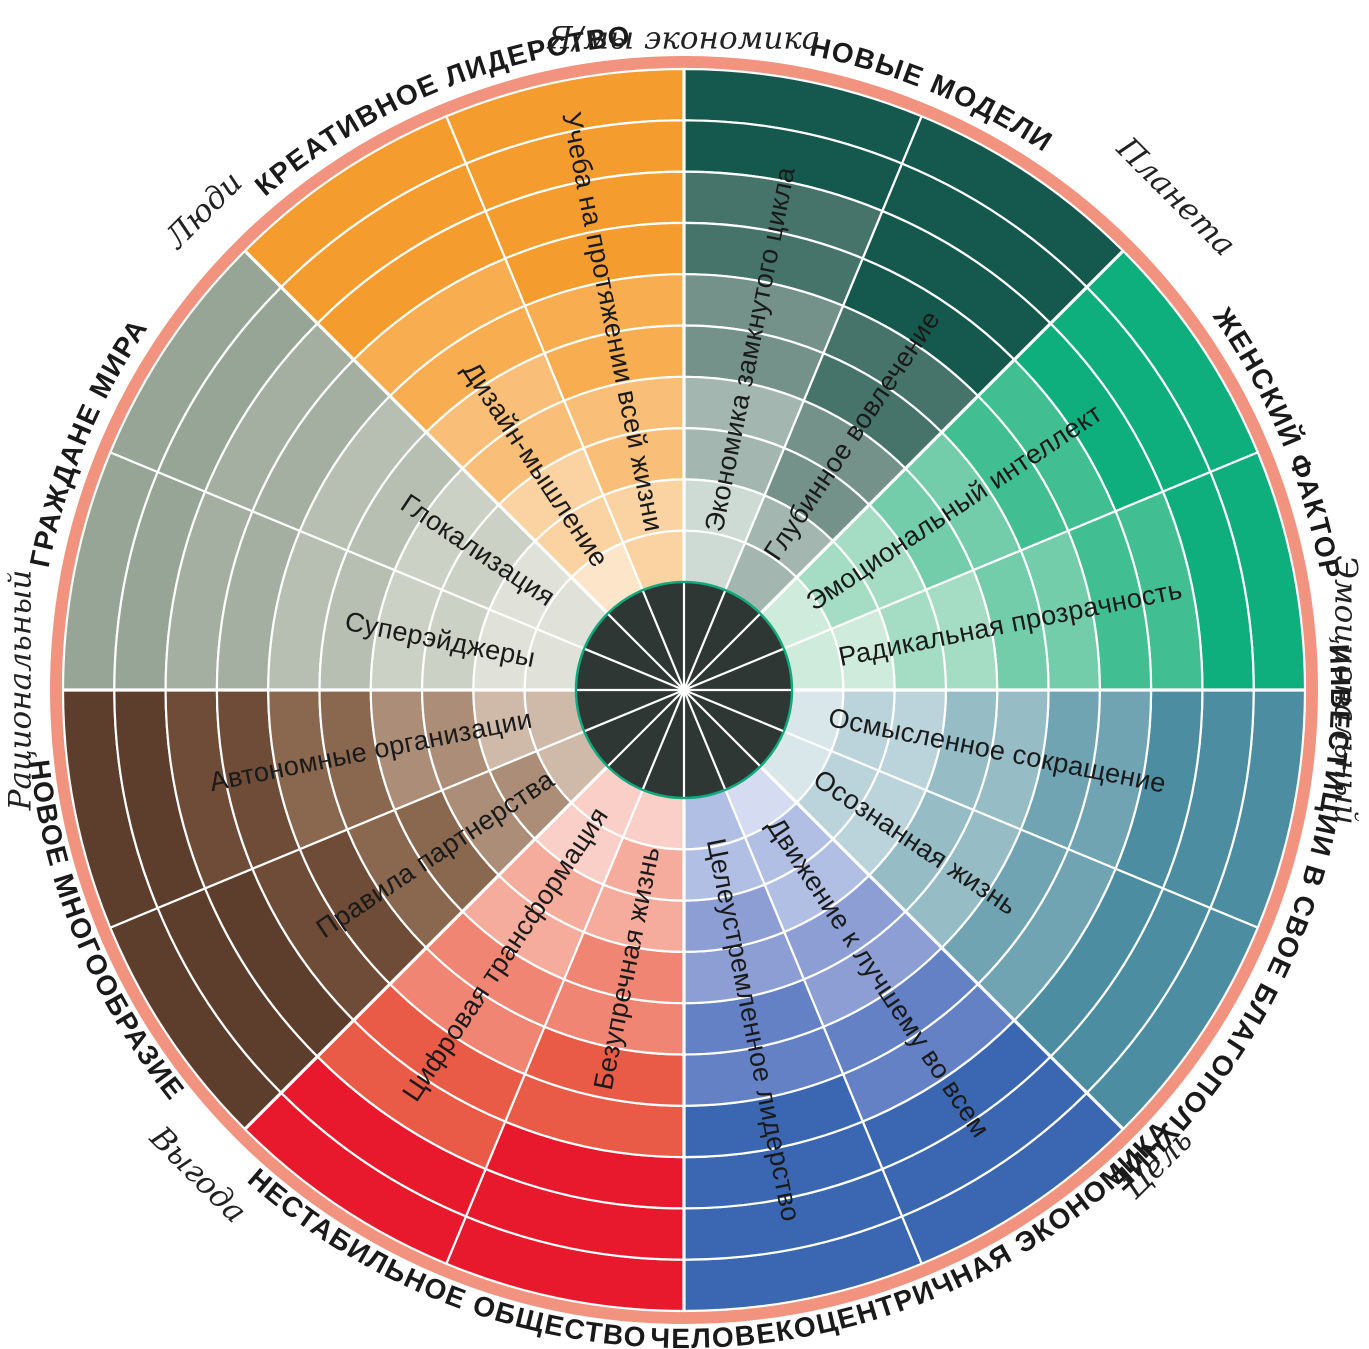 This screenshot has width=1369, height=1349. I want to click on axis-label: Я/мы экономика, so click(683, 39).